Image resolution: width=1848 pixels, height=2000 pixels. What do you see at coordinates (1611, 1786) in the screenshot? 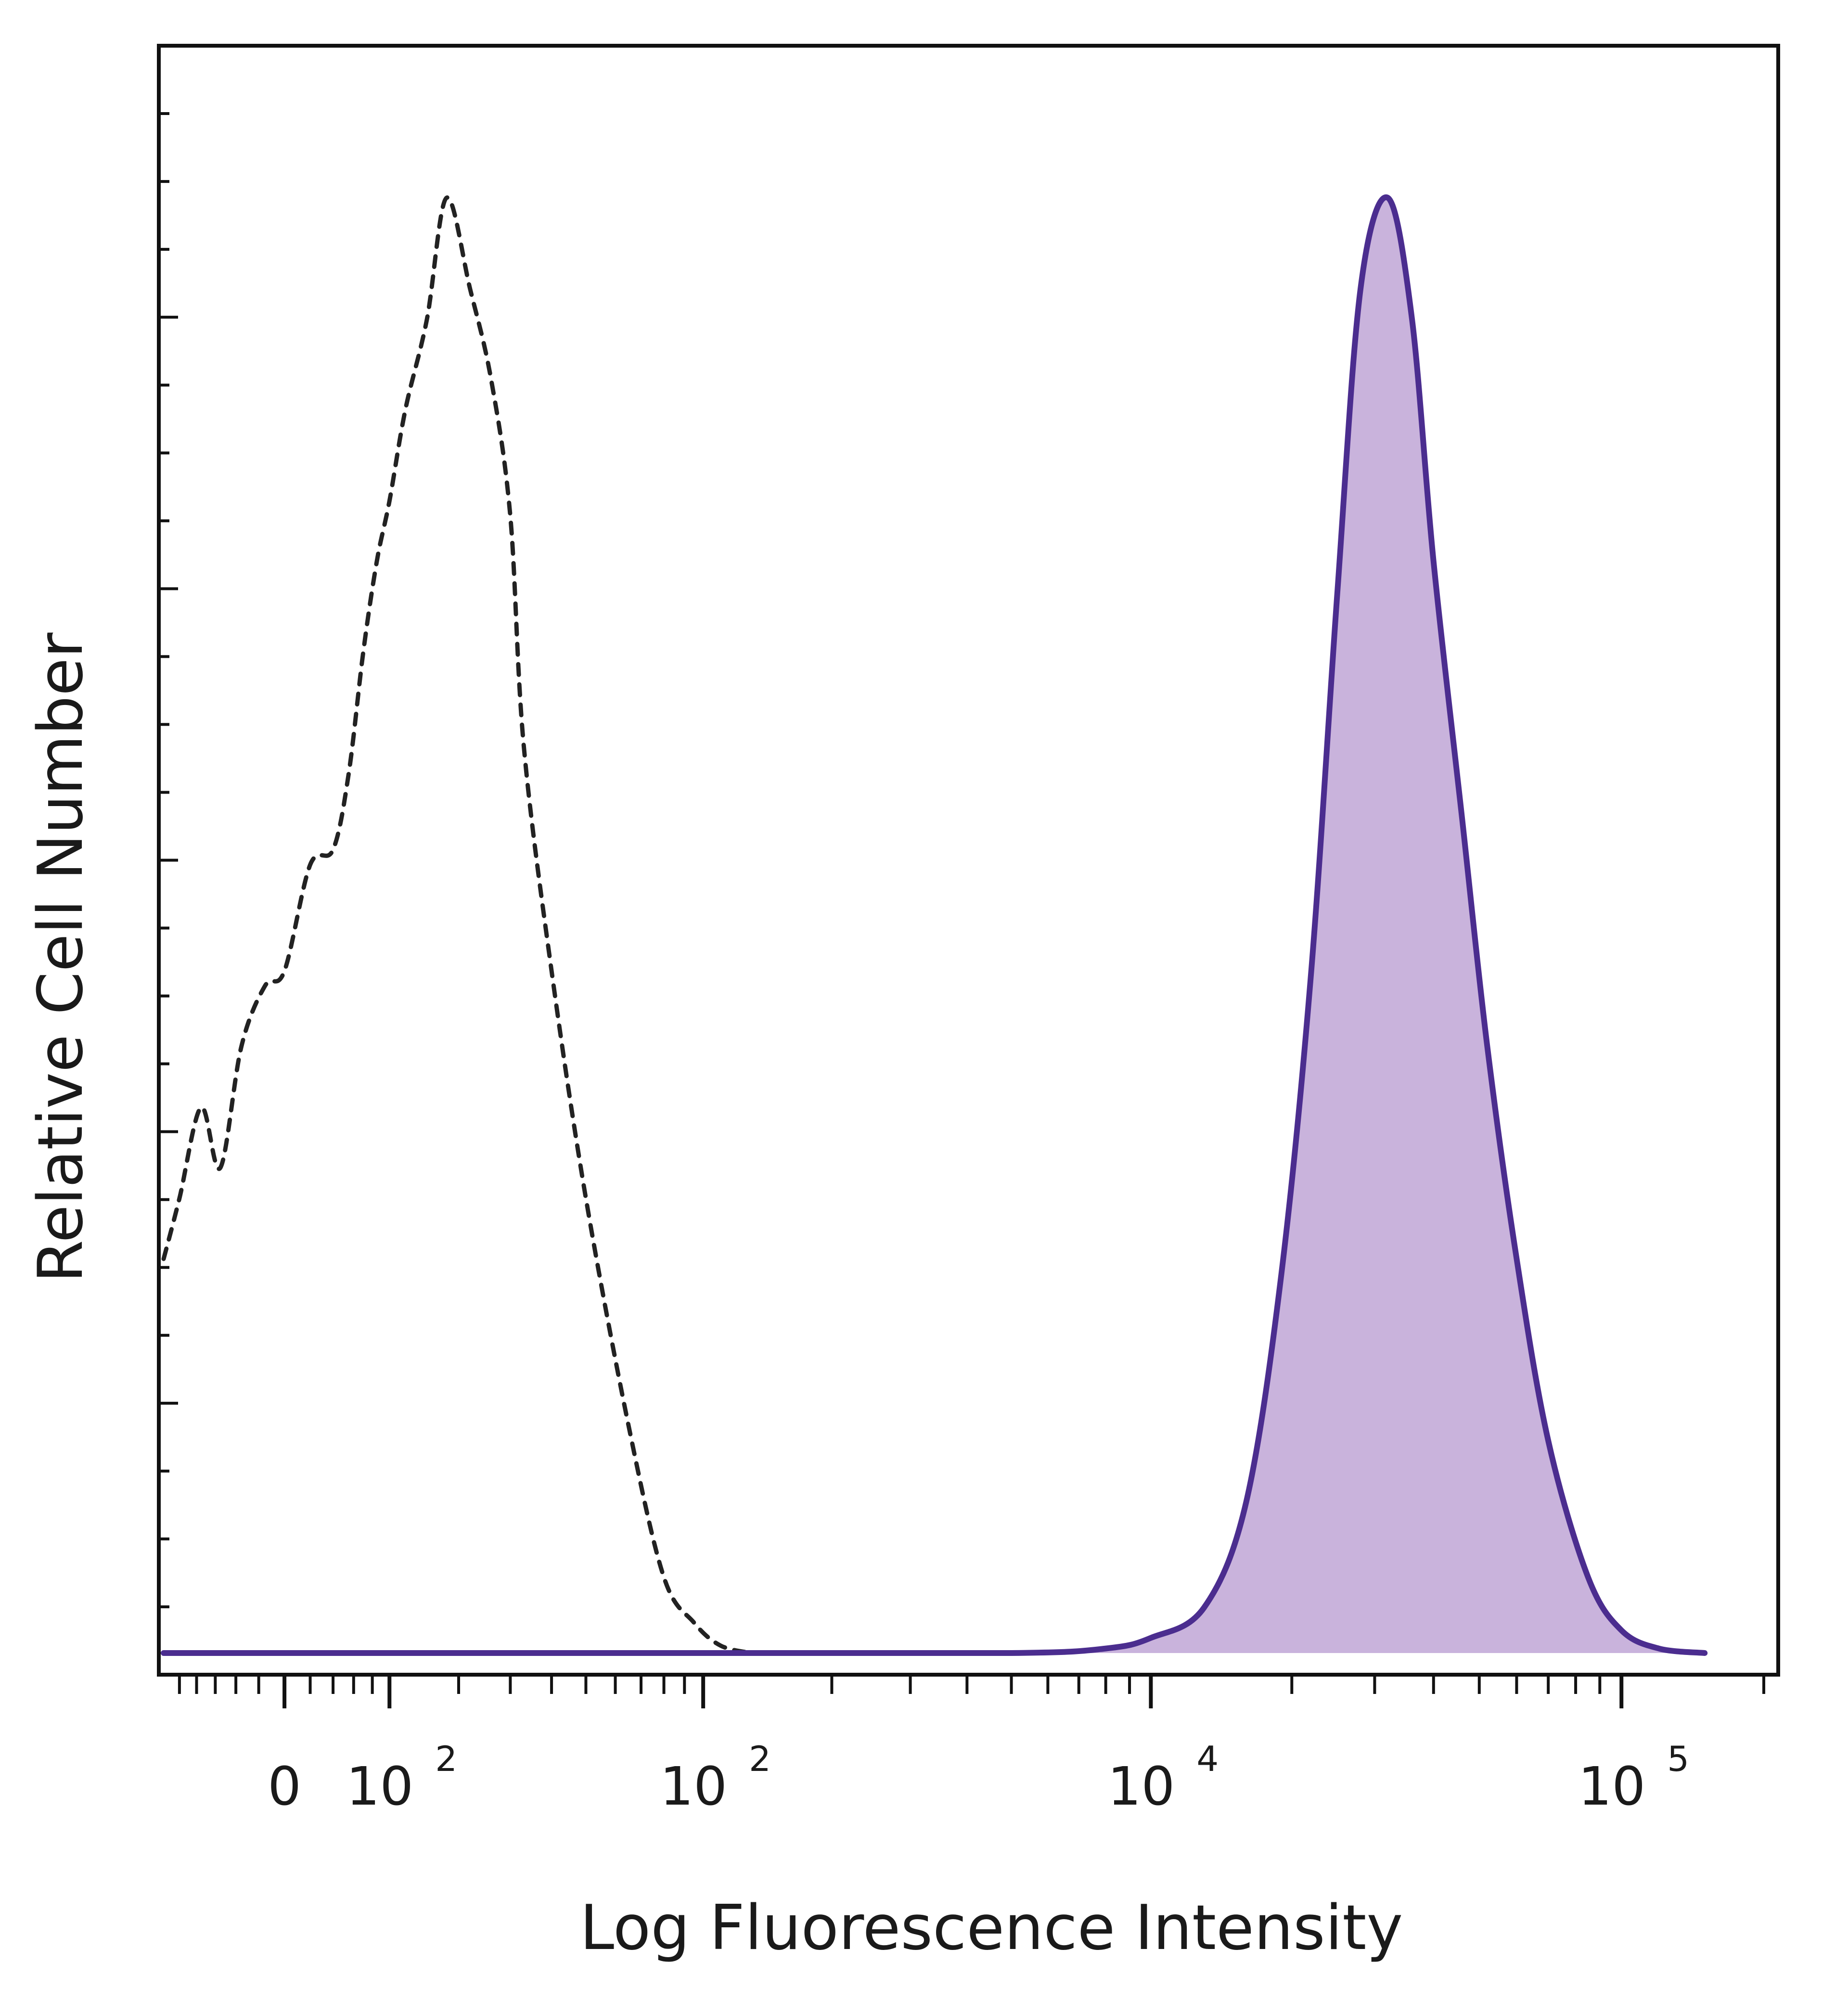
I see `x-tick-label-4: 10` at bounding box center [1611, 1786].